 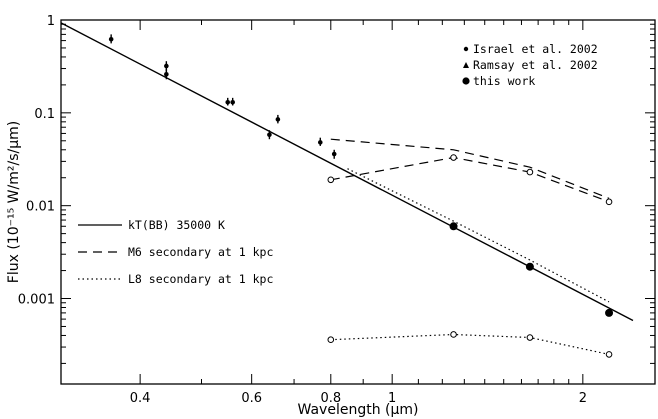 What do you see at coordinates (176, 225) in the screenshot?
I see `legend-label: kT(BB) 35000 K` at bounding box center [176, 225].